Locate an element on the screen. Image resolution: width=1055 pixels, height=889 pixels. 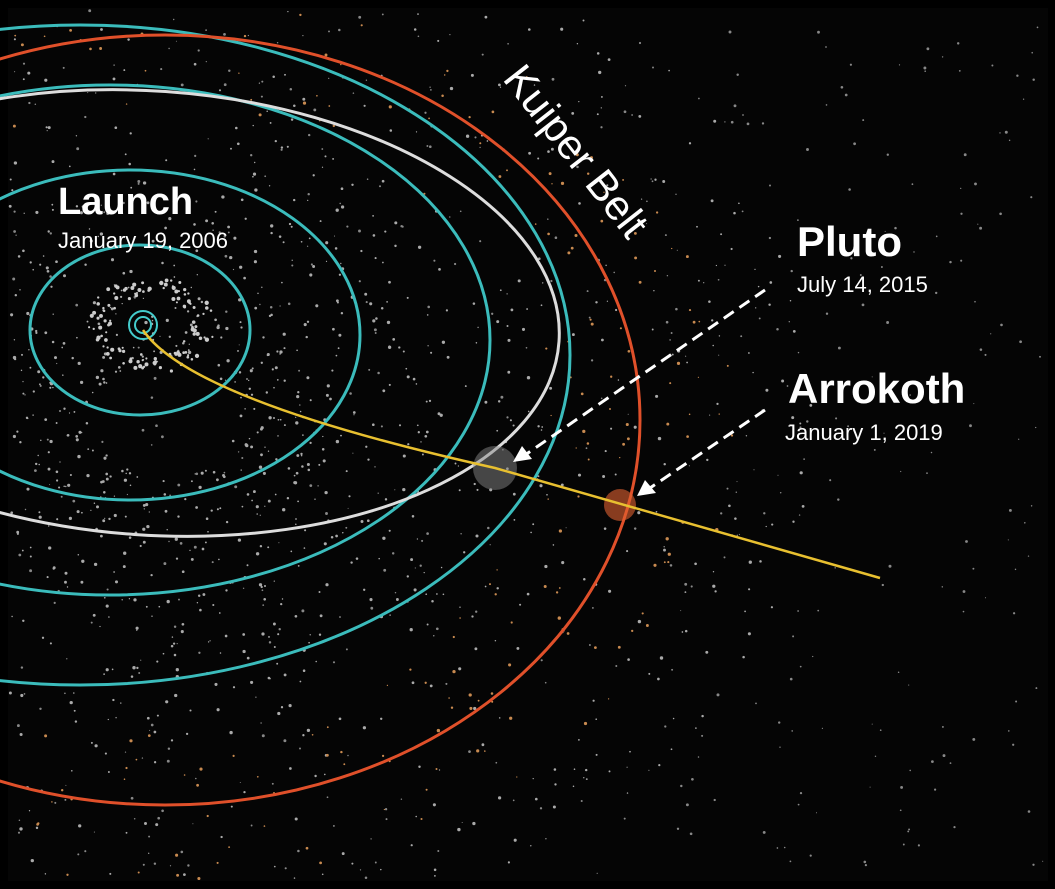
pluto-arrowhead is located at coordinates (522, 454).